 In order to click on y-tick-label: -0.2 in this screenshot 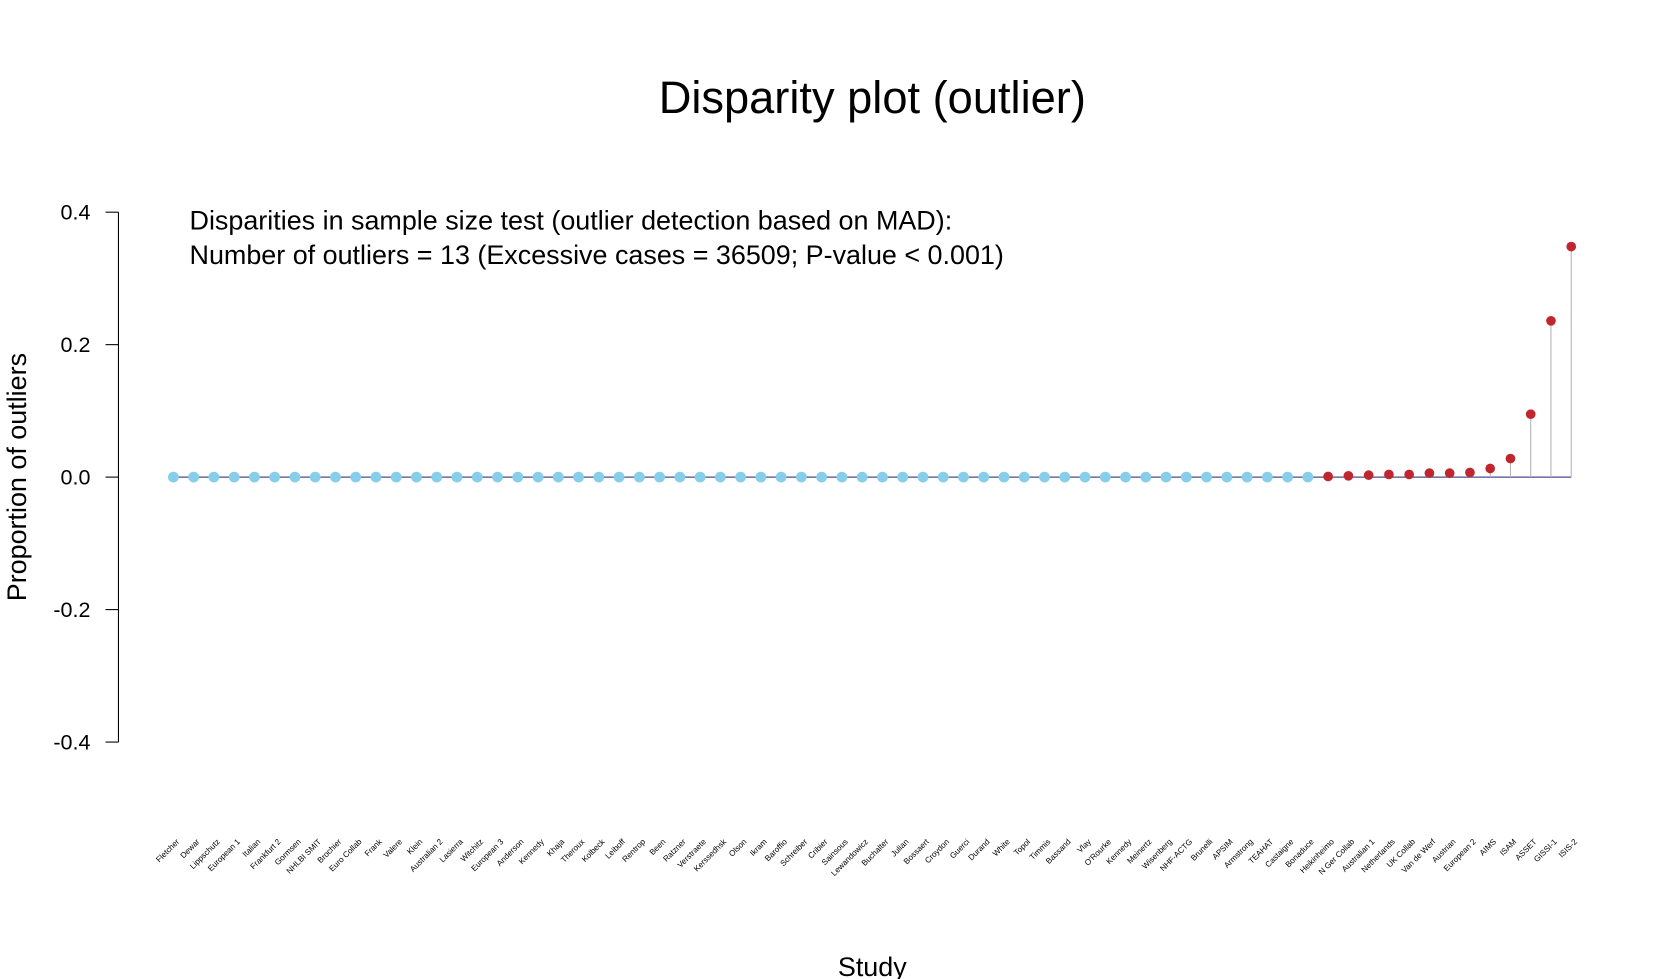, I will do `click(71, 610)`.